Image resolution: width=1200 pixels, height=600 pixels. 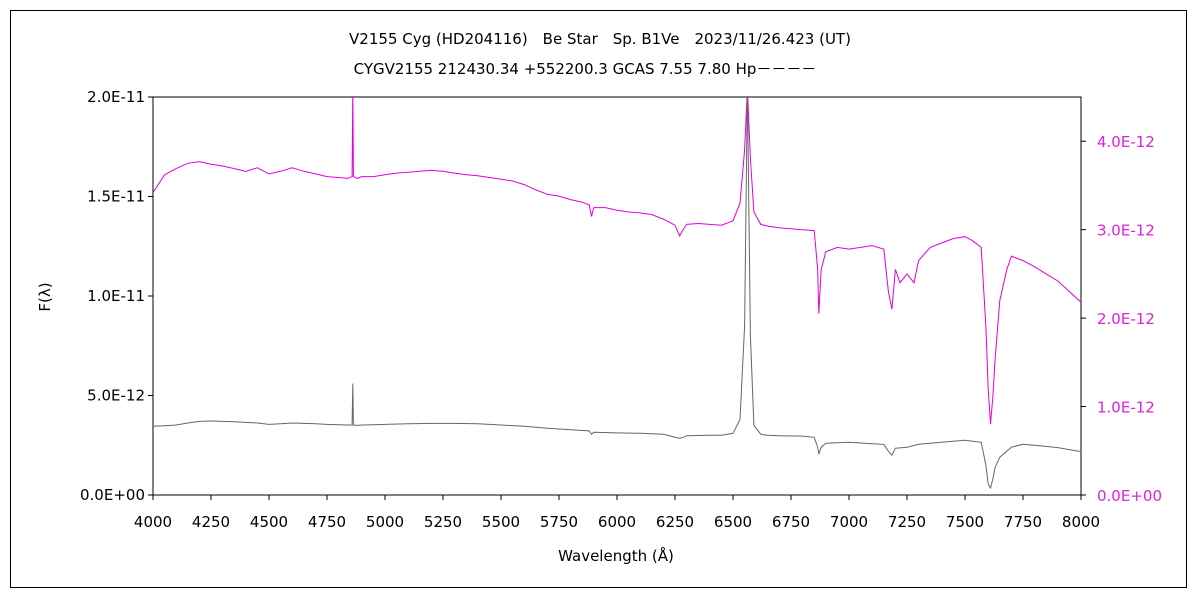 What do you see at coordinates (1023, 522) in the screenshot?
I see `x-tick-label: 7750` at bounding box center [1023, 522].